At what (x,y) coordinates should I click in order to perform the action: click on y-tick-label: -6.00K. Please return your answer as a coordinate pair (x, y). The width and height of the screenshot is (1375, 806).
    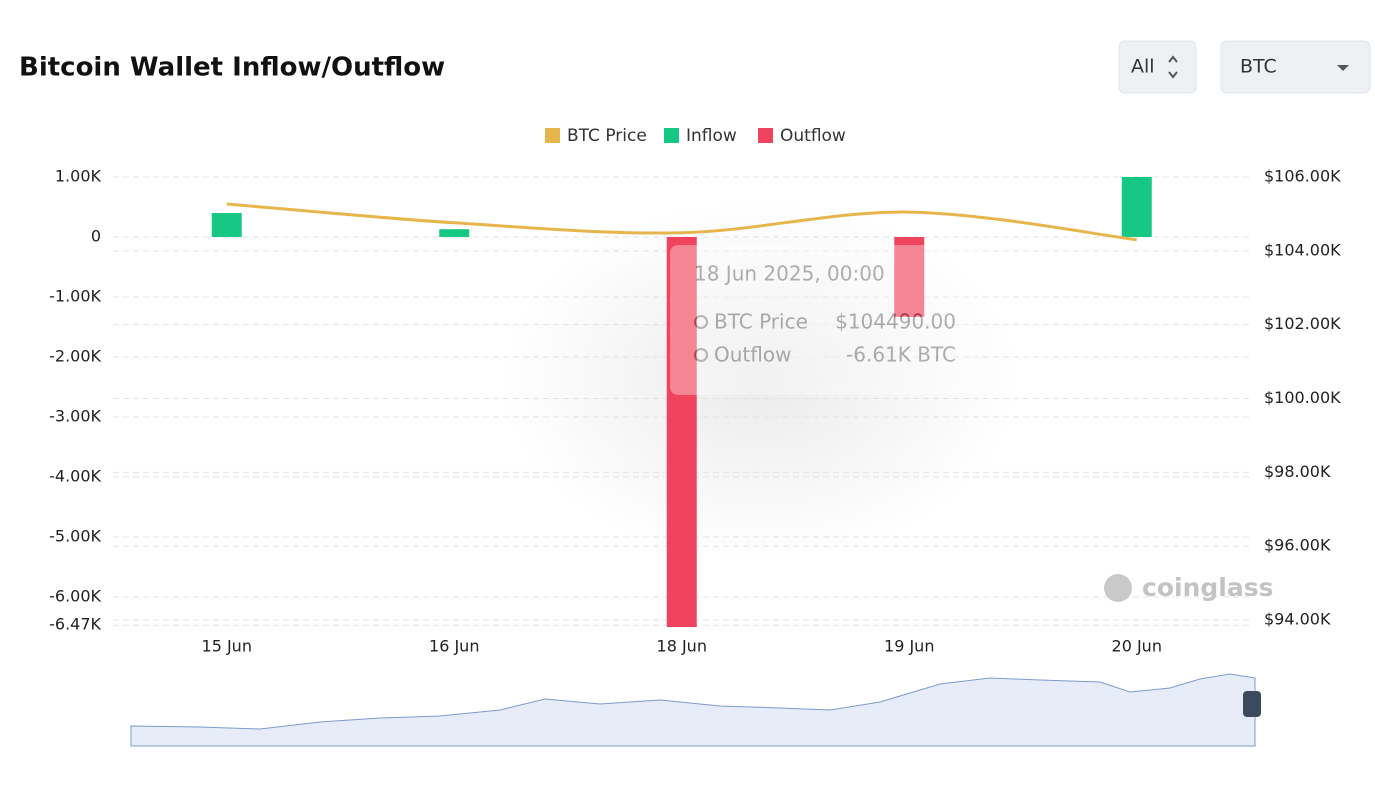
    Looking at the image, I should click on (75, 596).